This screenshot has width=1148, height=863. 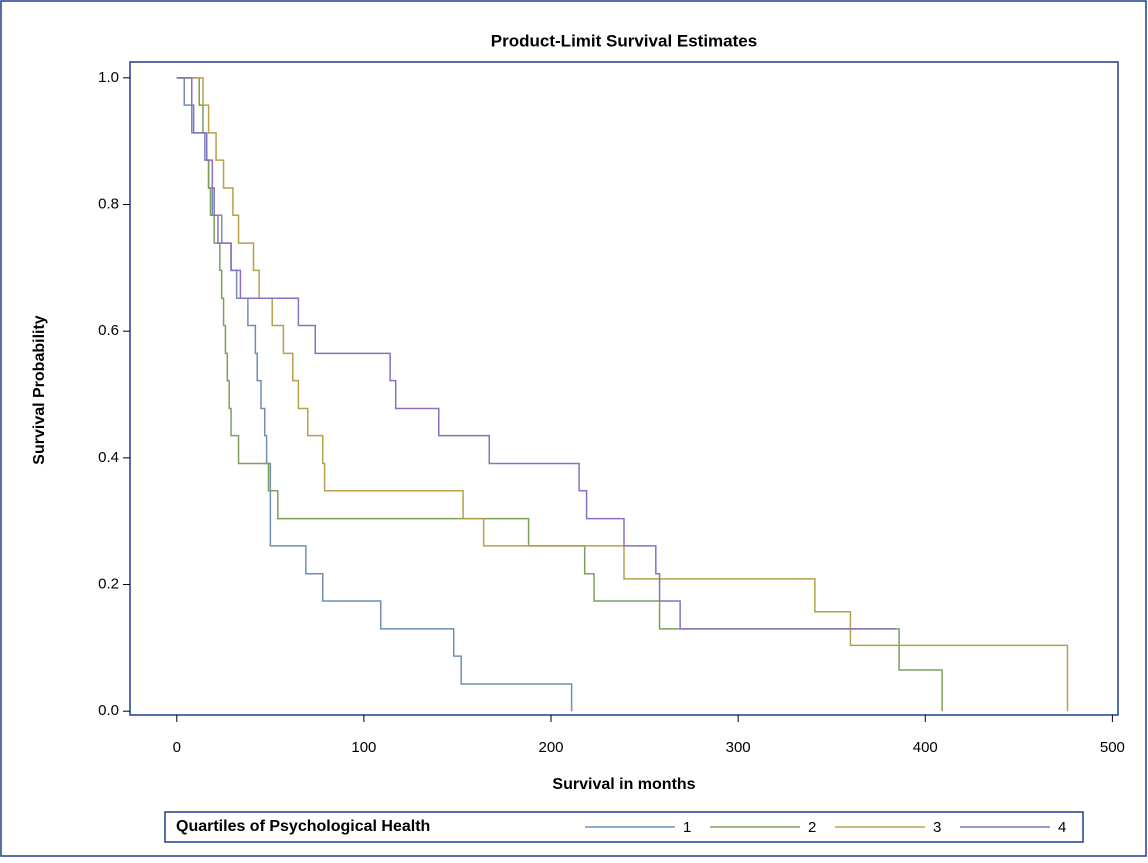 What do you see at coordinates (738, 747) in the screenshot?
I see `x-tick-label: 300` at bounding box center [738, 747].